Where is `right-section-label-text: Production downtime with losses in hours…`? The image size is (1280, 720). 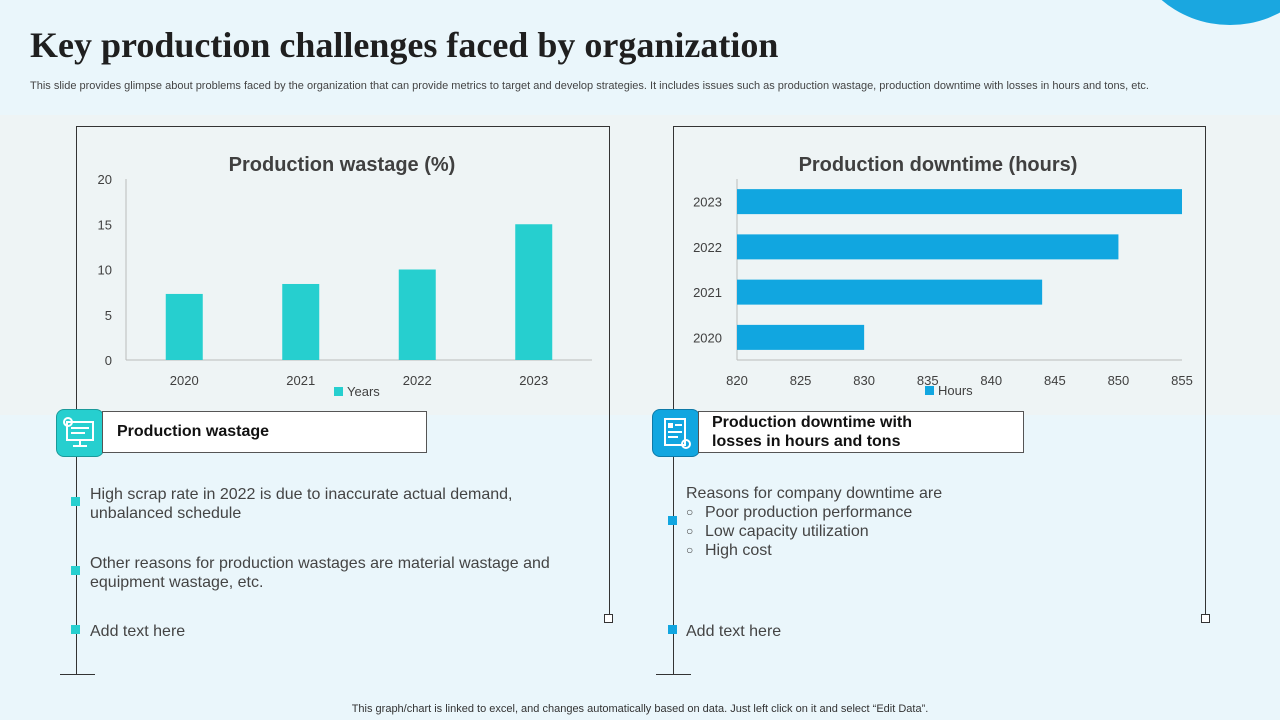
right-section-label-text: Production downtime with losses in hours… is located at coordinates (812, 432).